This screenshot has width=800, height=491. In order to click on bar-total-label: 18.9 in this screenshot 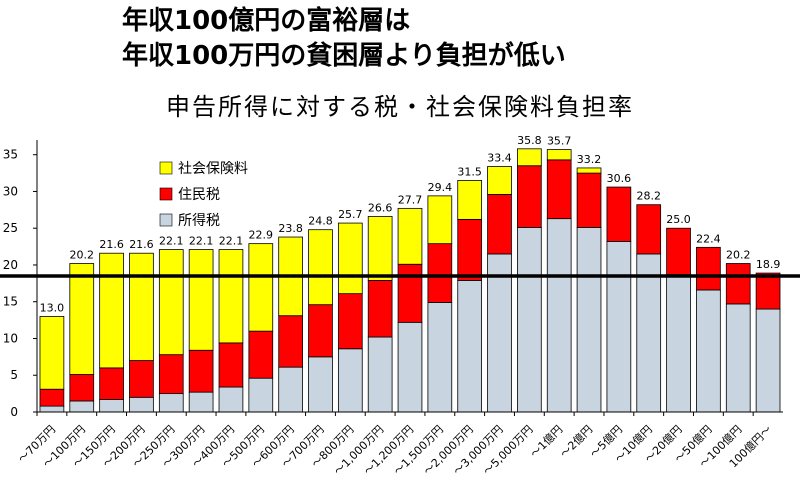, I will do `click(768, 264)`.